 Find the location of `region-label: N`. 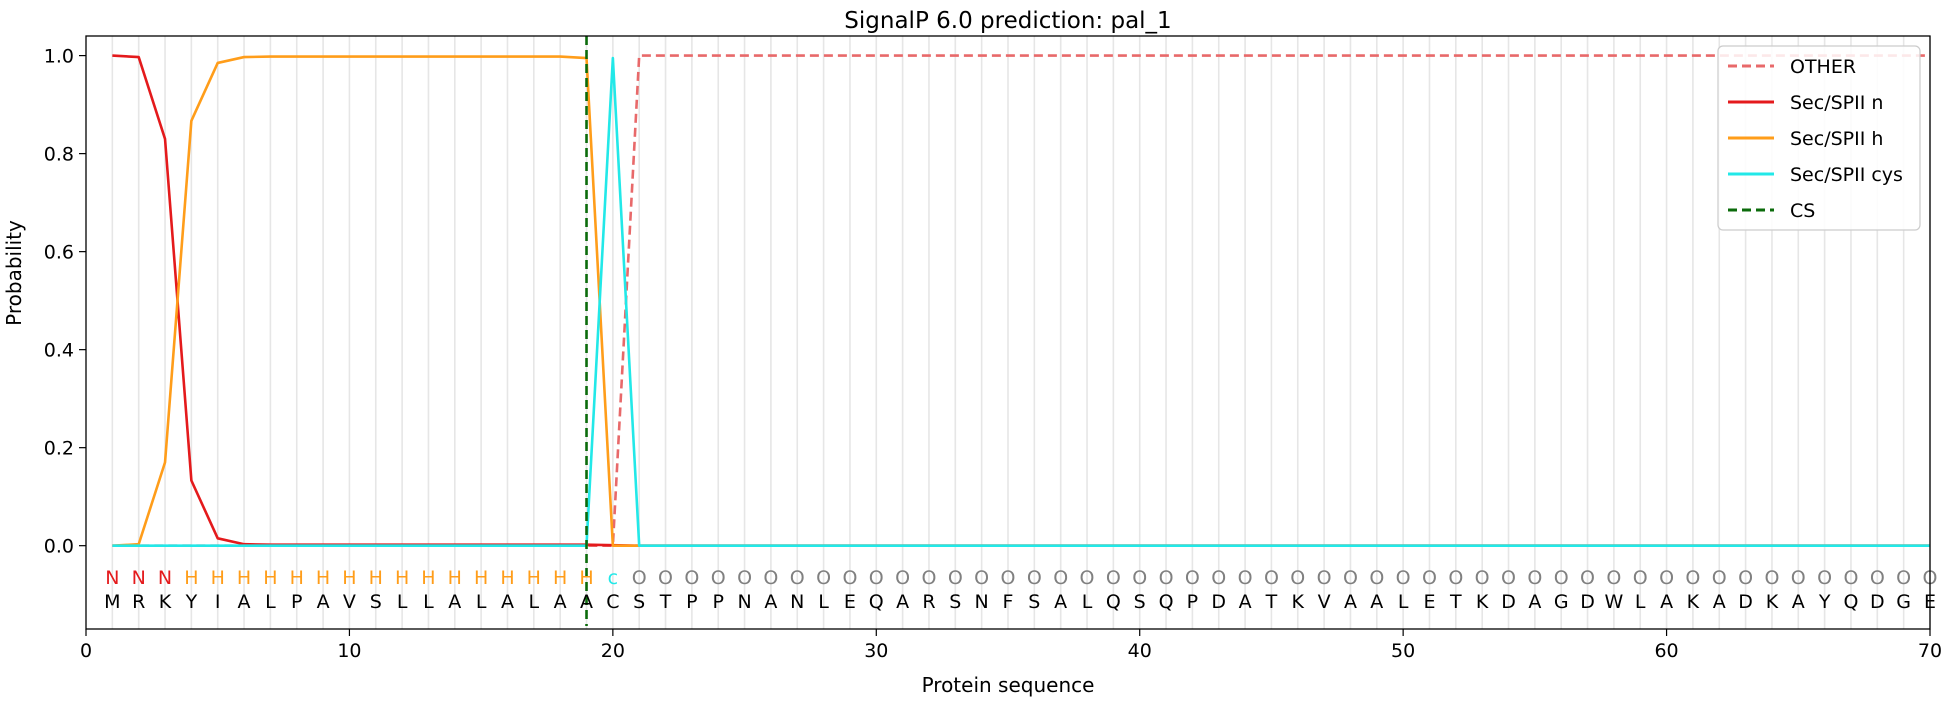

region-label: N is located at coordinates (139, 578).